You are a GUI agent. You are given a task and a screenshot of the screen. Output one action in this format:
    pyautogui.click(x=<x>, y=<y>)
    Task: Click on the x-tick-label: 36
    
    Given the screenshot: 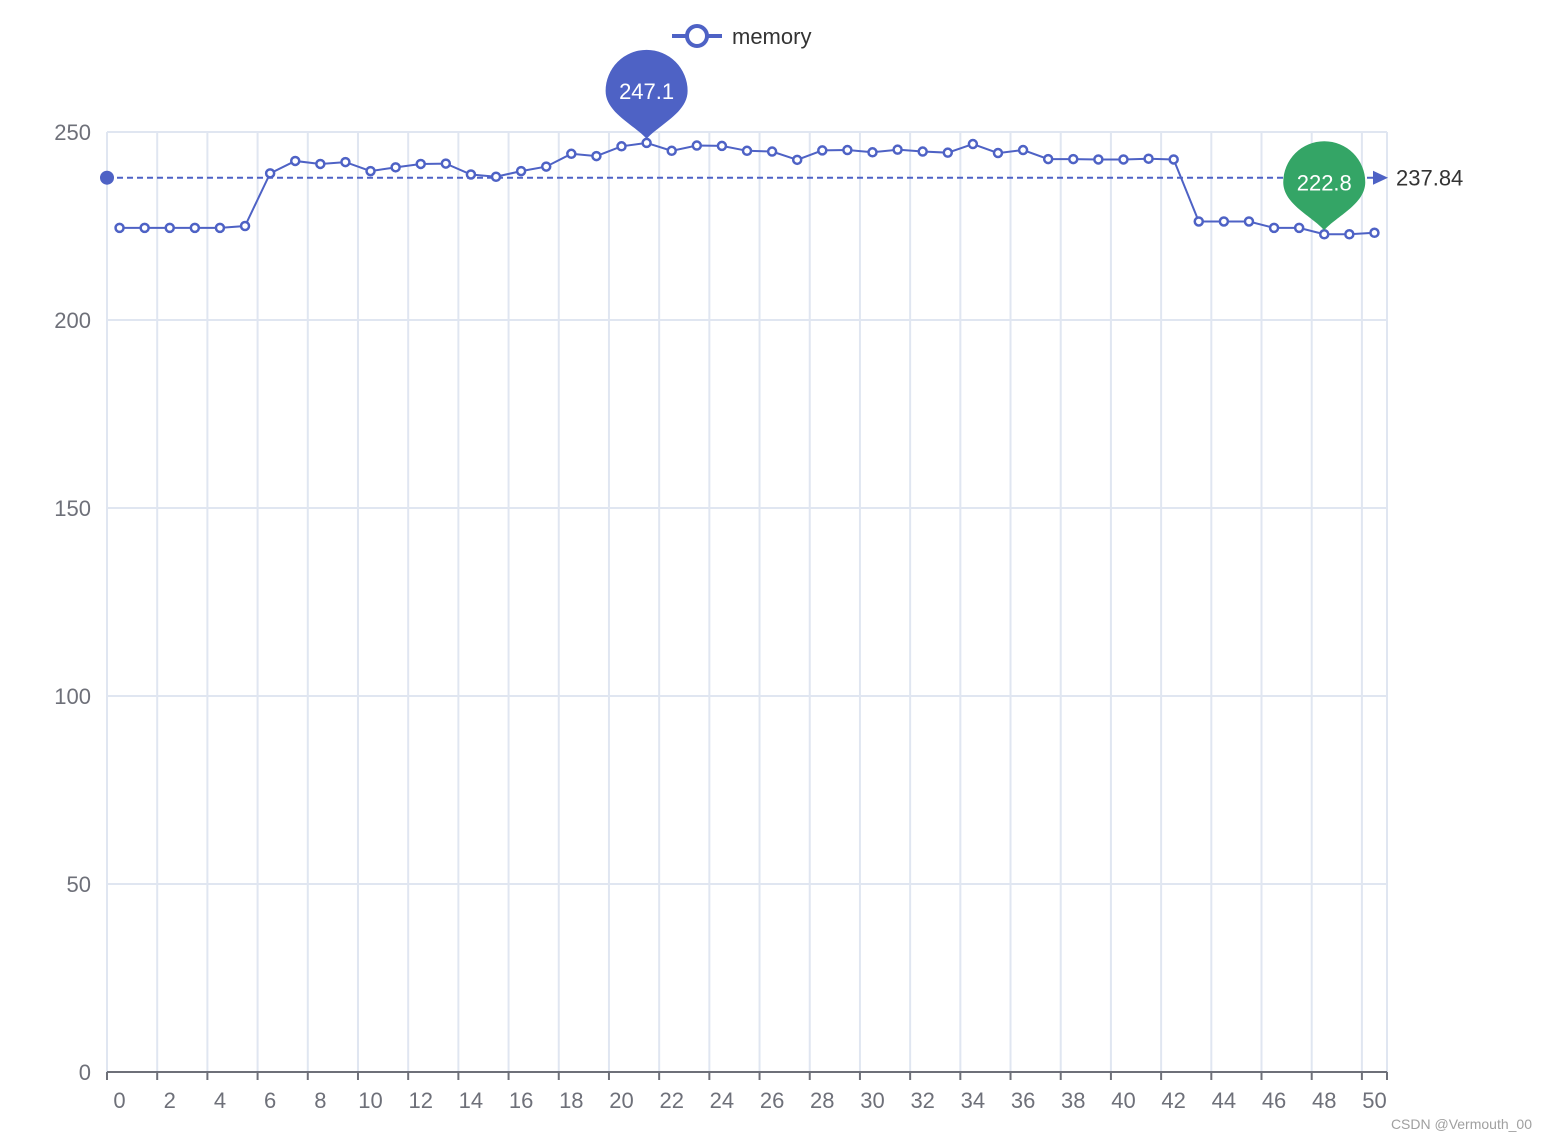 What is the action you would take?
    pyautogui.click(x=1023, y=1100)
    